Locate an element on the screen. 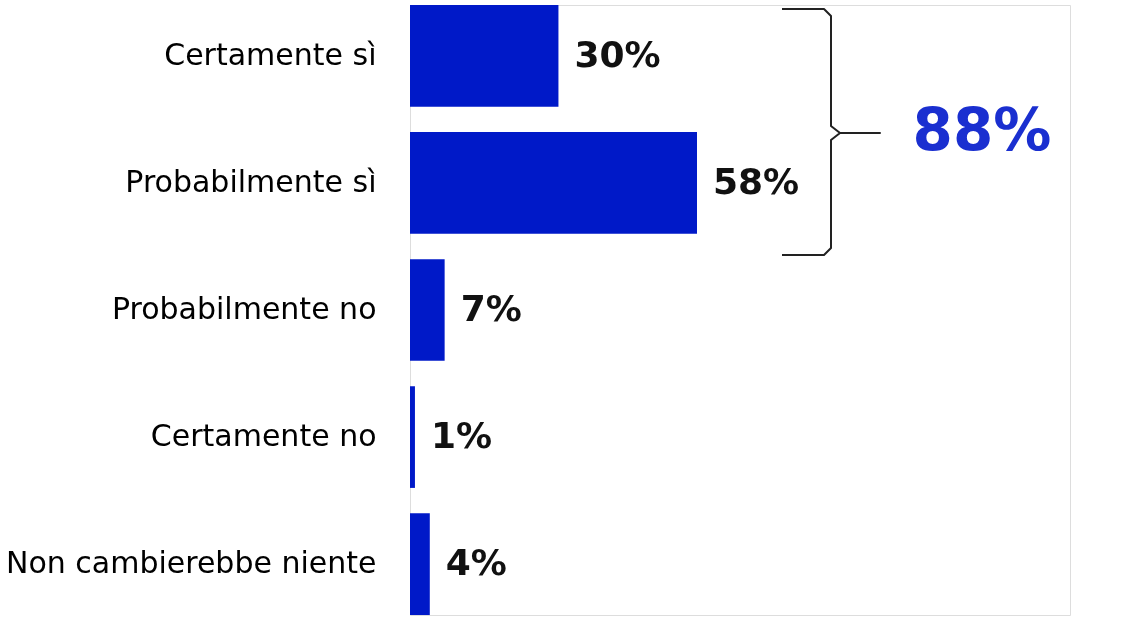 The height and width of the screenshot is (620, 1130). y-tick-label: Non cambierebbe niente is located at coordinates (191, 563).